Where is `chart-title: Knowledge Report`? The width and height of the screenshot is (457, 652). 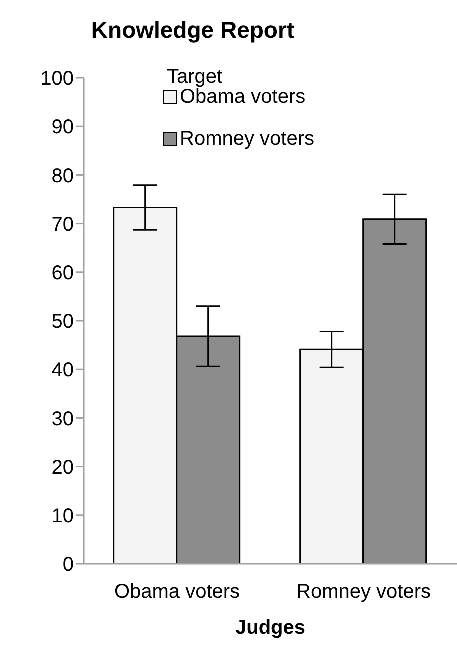
chart-title: Knowledge Report is located at coordinates (193, 30).